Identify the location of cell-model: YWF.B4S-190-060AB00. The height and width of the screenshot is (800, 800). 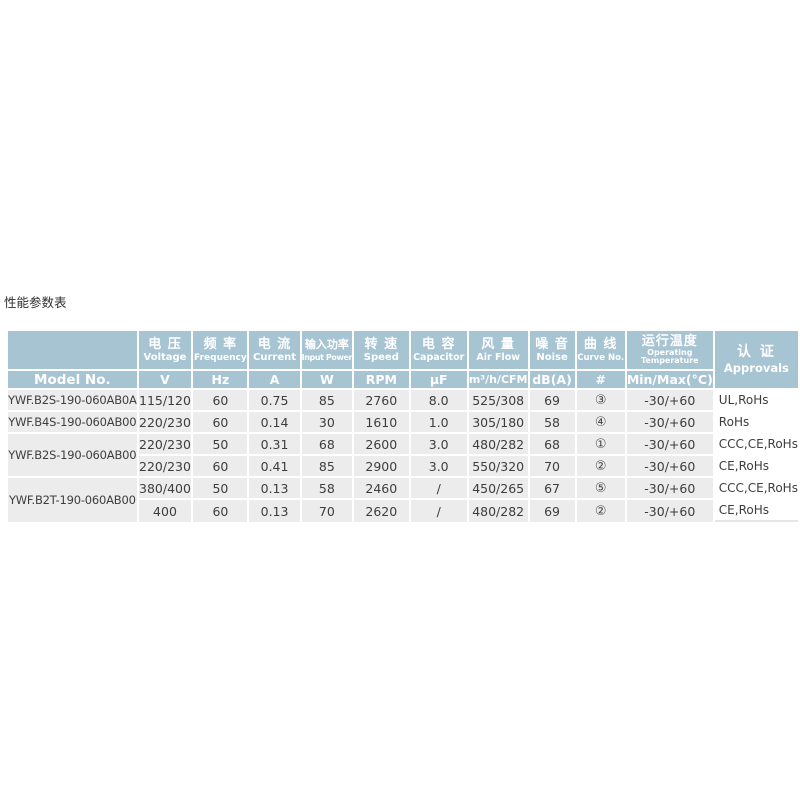
(72, 422).